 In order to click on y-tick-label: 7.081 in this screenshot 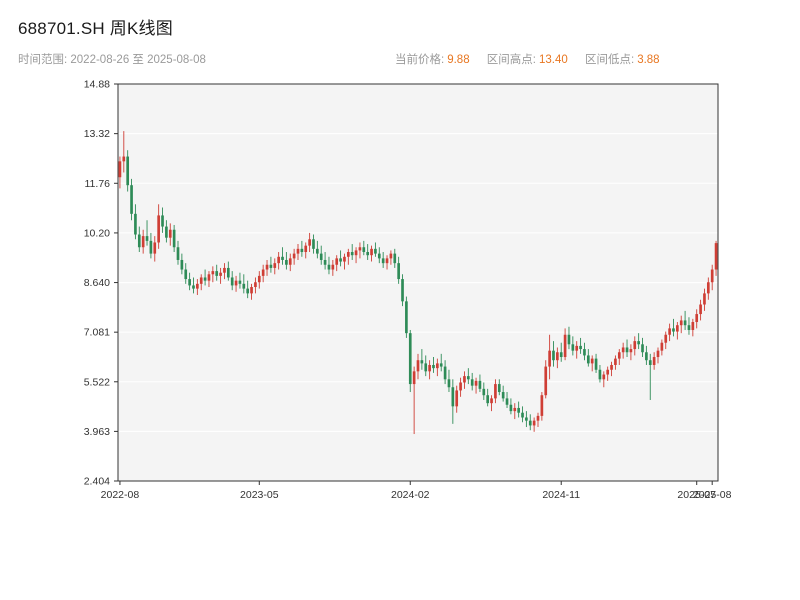, I will do `click(97, 333)`.